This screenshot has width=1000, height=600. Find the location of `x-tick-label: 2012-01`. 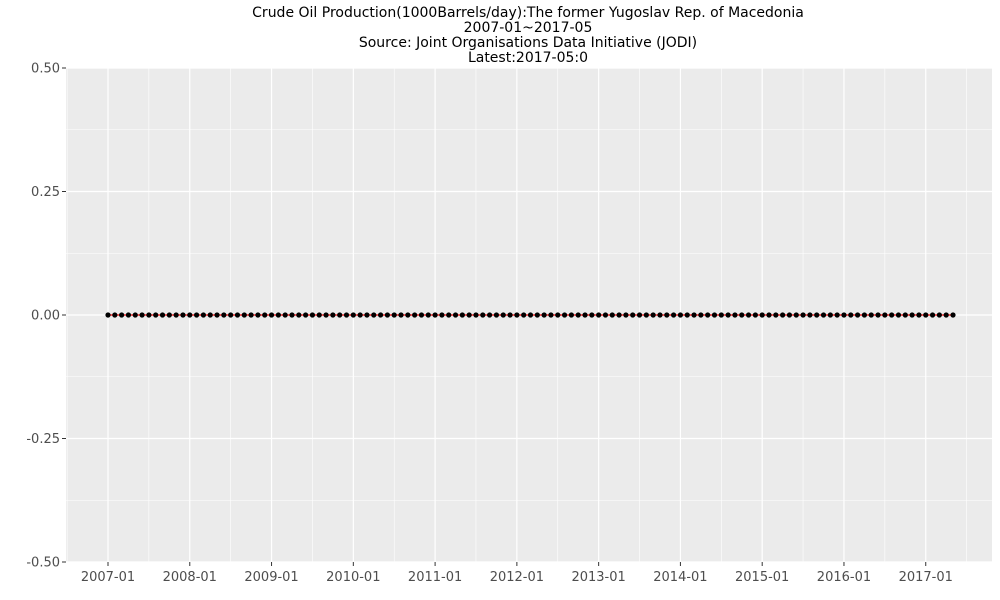

x-tick-label: 2012-01 is located at coordinates (517, 577).